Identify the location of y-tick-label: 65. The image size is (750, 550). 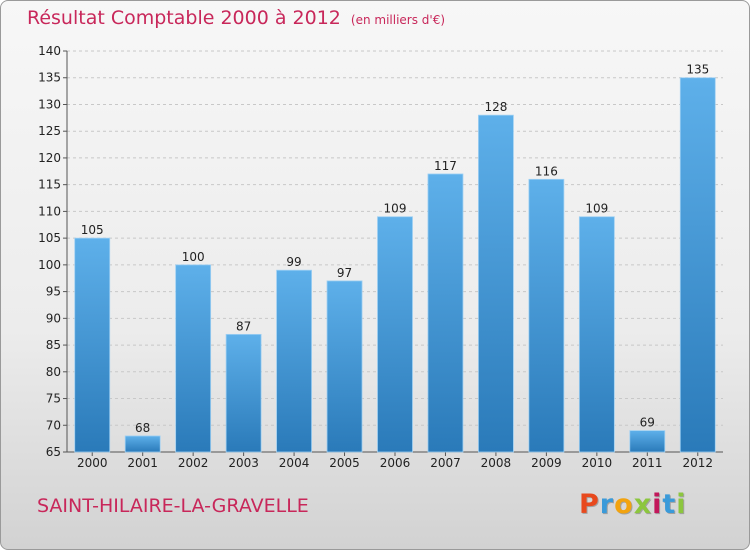
(53, 452).